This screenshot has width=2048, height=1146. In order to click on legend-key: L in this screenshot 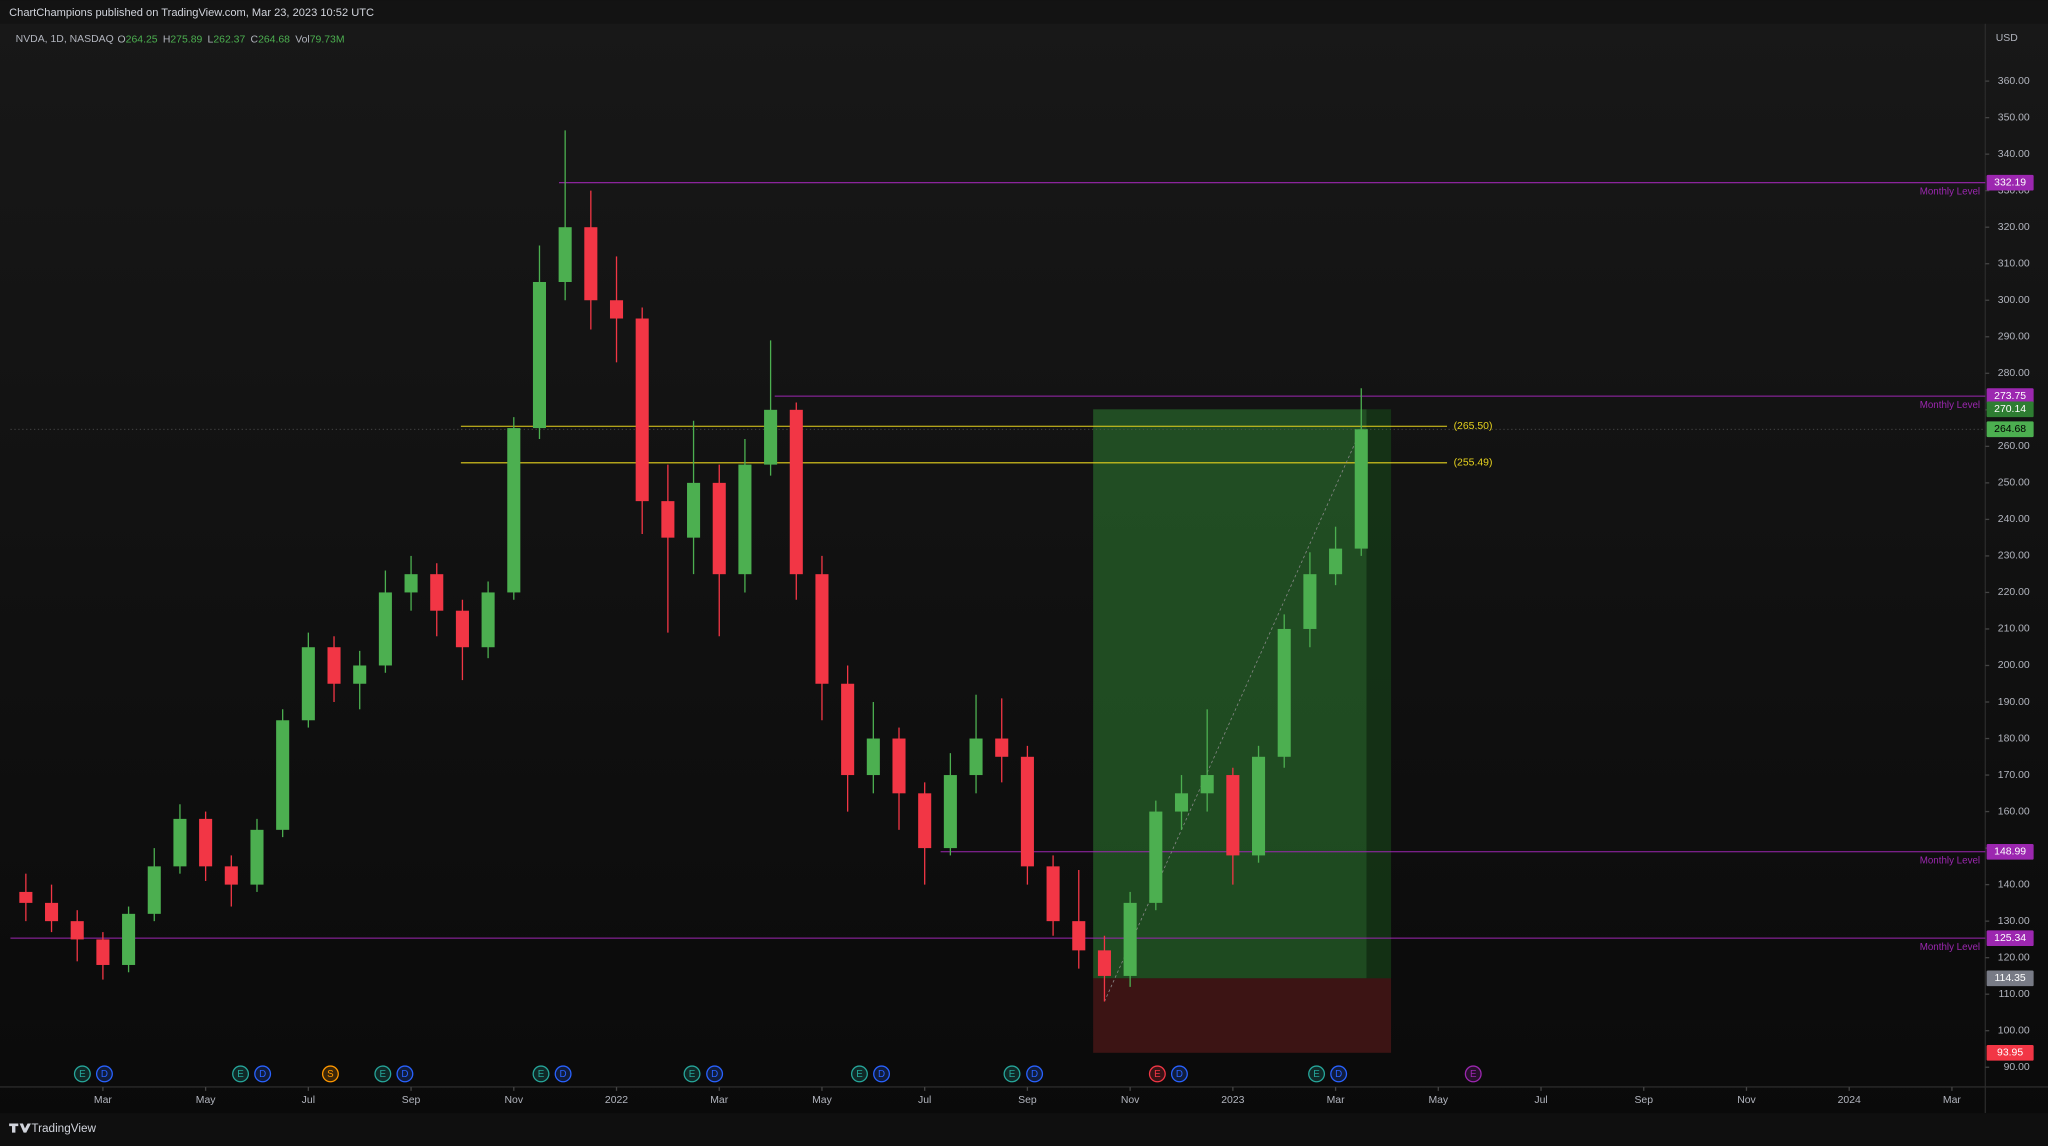, I will do `click(211, 39)`.